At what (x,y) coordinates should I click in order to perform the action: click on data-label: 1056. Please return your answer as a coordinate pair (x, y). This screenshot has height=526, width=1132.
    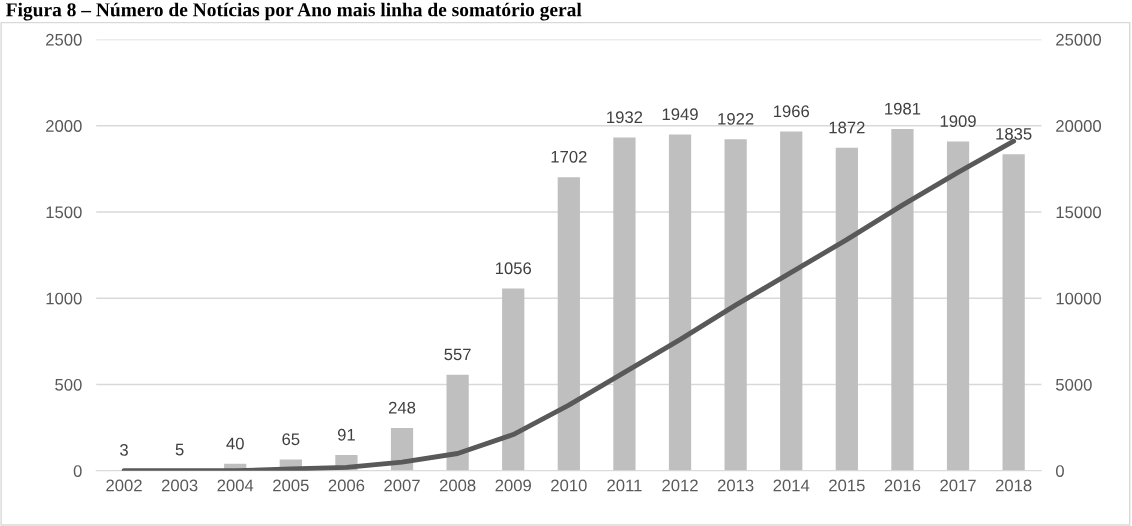
    Looking at the image, I should click on (513, 268).